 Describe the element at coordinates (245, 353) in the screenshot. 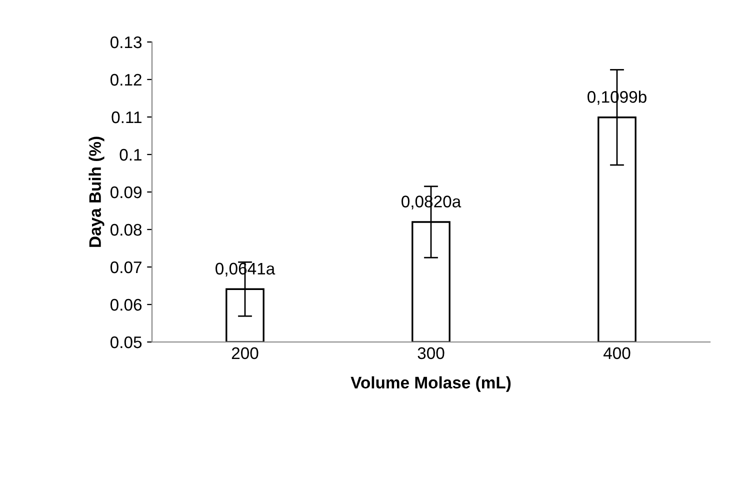

I see `x-tick-label: 200` at that location.